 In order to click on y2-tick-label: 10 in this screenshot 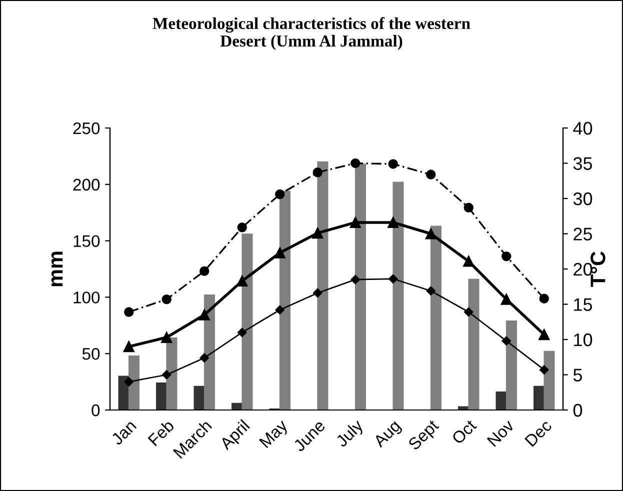, I will do `click(583, 339)`.